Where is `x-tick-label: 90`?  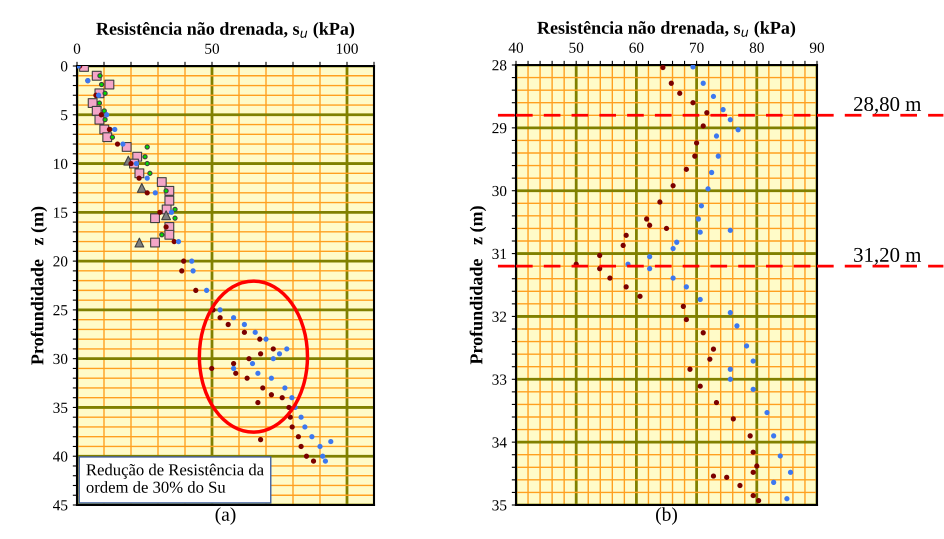
x-tick-label: 90 is located at coordinates (817, 47).